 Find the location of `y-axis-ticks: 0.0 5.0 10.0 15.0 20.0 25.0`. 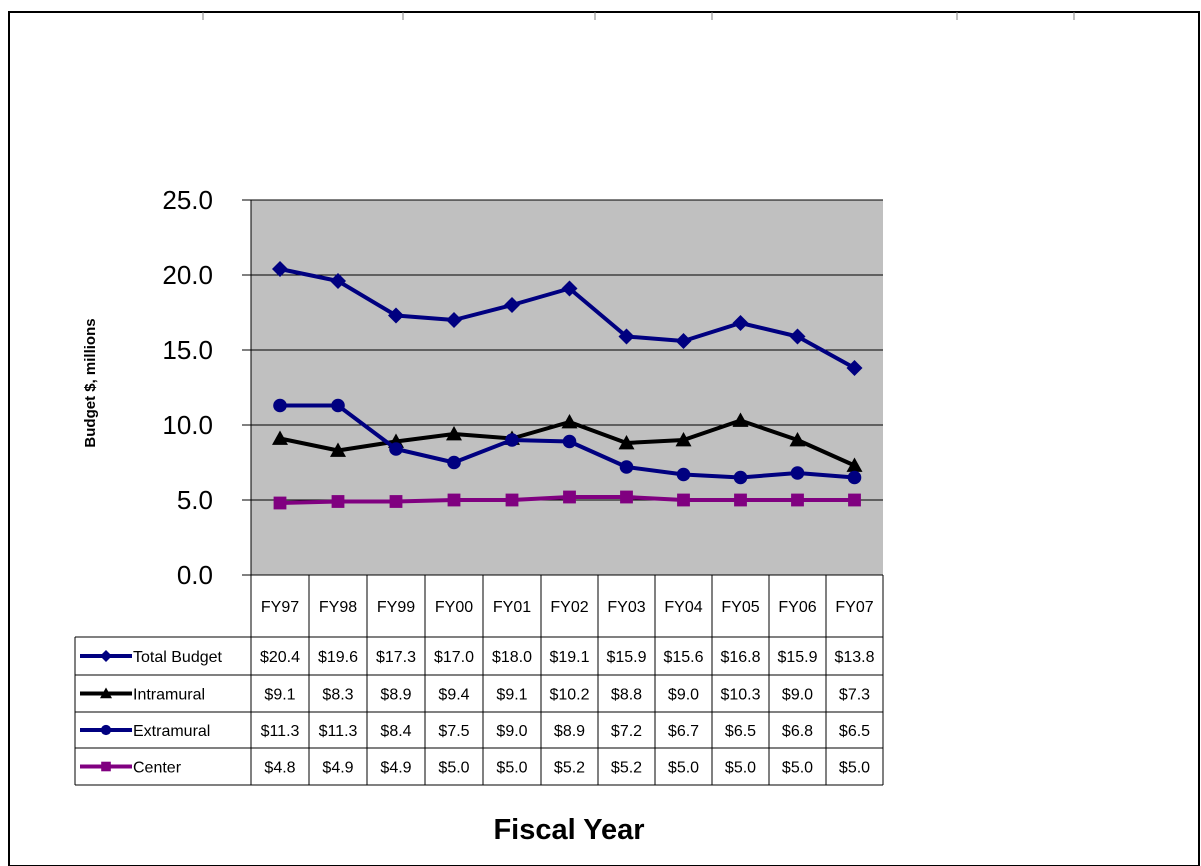

y-axis-ticks: 0.0 5.0 10.0 15.0 20.0 25.0 is located at coordinates (206, 387).